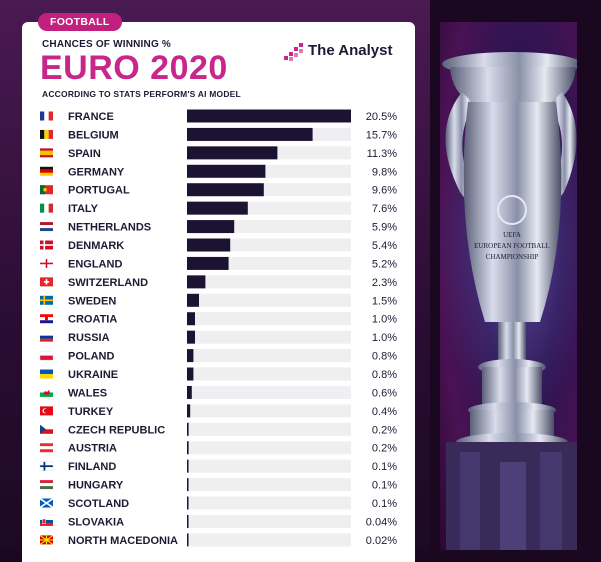  Describe the element at coordinates (46, 392) in the screenshot. I see `wales-flag-icon` at that location.